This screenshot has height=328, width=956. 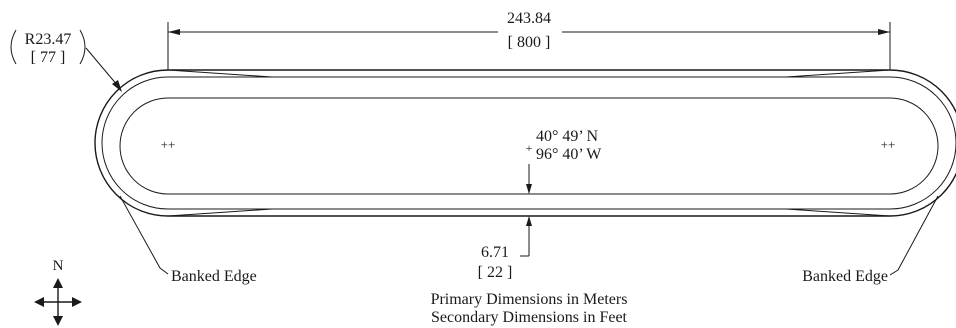 I want to click on length-arrowhead-right, so click(x=884, y=32).